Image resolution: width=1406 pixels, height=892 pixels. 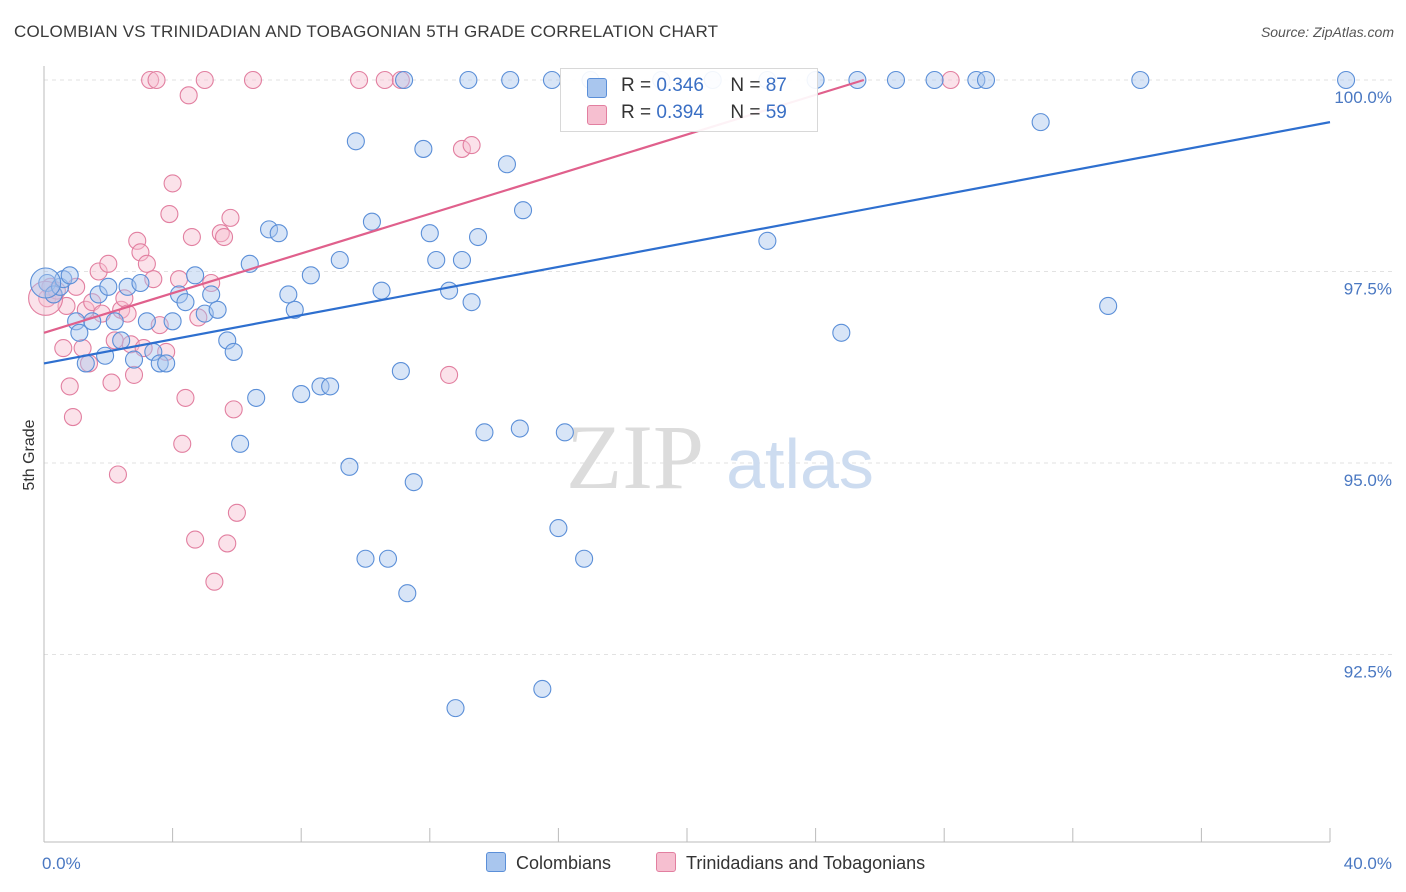 I want to click on y-tick-label: 92.5%, so click(x=1368, y=672).